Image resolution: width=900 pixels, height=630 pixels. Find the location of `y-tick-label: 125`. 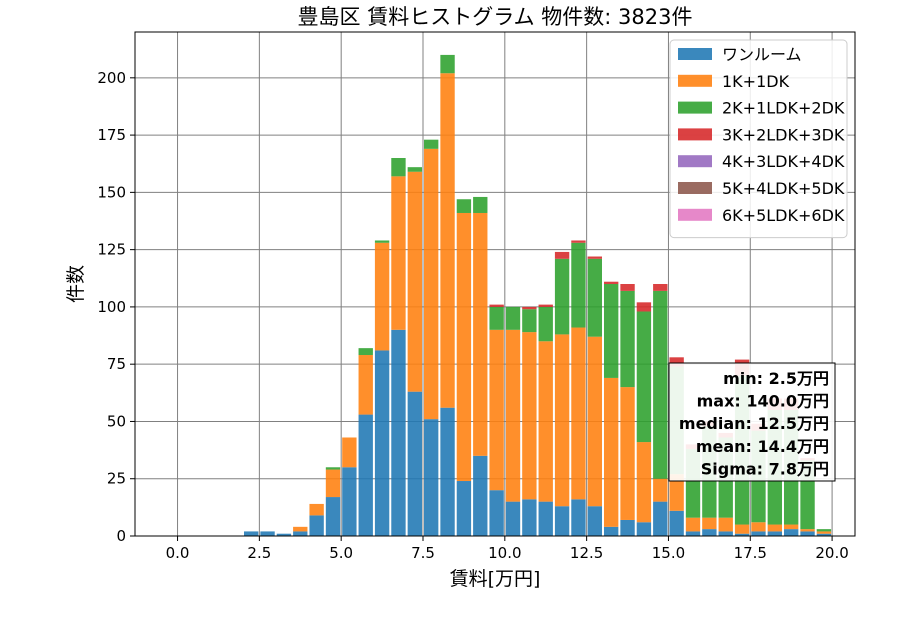

y-tick-label: 125 is located at coordinates (111, 250).